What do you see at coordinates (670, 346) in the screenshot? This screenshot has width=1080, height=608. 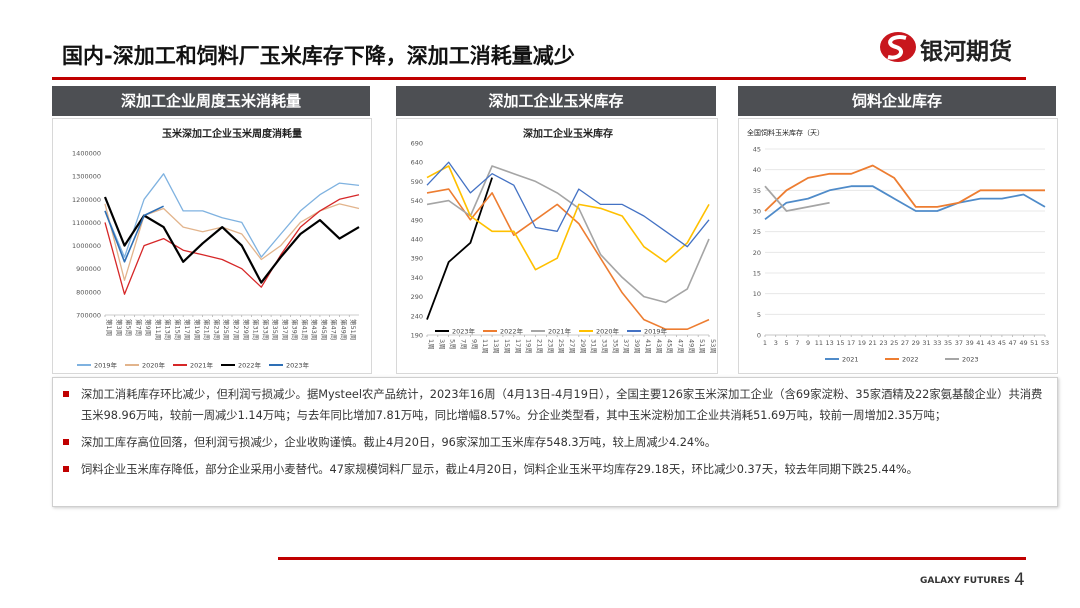 I see `x-tick-label: 45周` at bounding box center [670, 346].